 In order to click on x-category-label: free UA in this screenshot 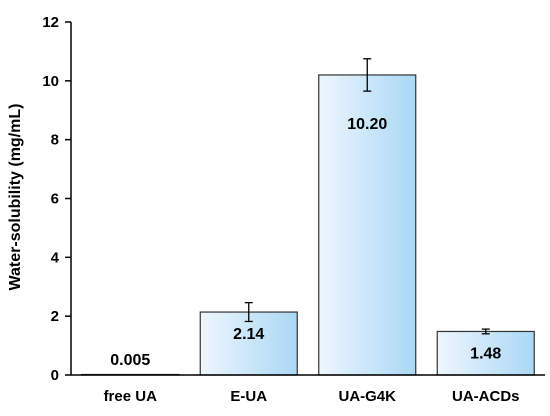, I will do `click(131, 396)`.